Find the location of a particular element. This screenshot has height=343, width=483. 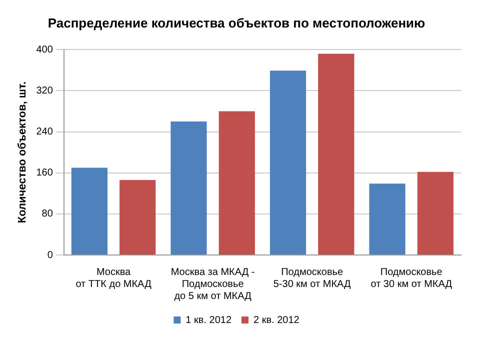

chart-title: Распределение количества объектов по местоположению is located at coordinates (237, 22).